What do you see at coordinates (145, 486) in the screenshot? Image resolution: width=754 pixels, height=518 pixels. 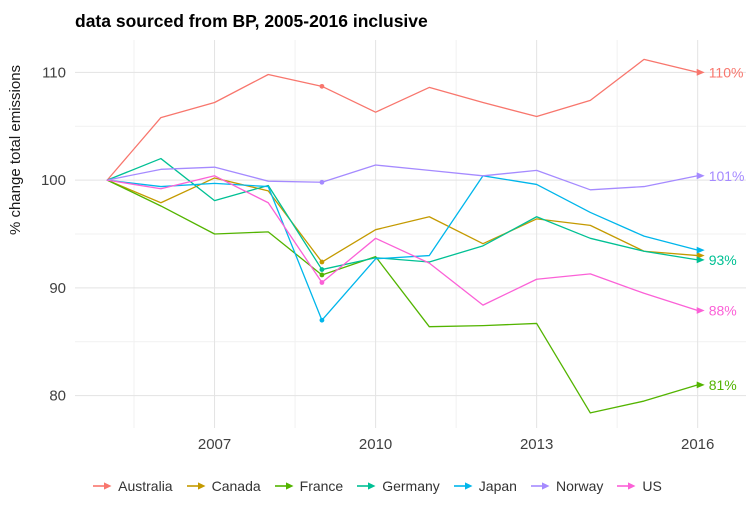 I see `legend-label-australia: Australia` at bounding box center [145, 486].